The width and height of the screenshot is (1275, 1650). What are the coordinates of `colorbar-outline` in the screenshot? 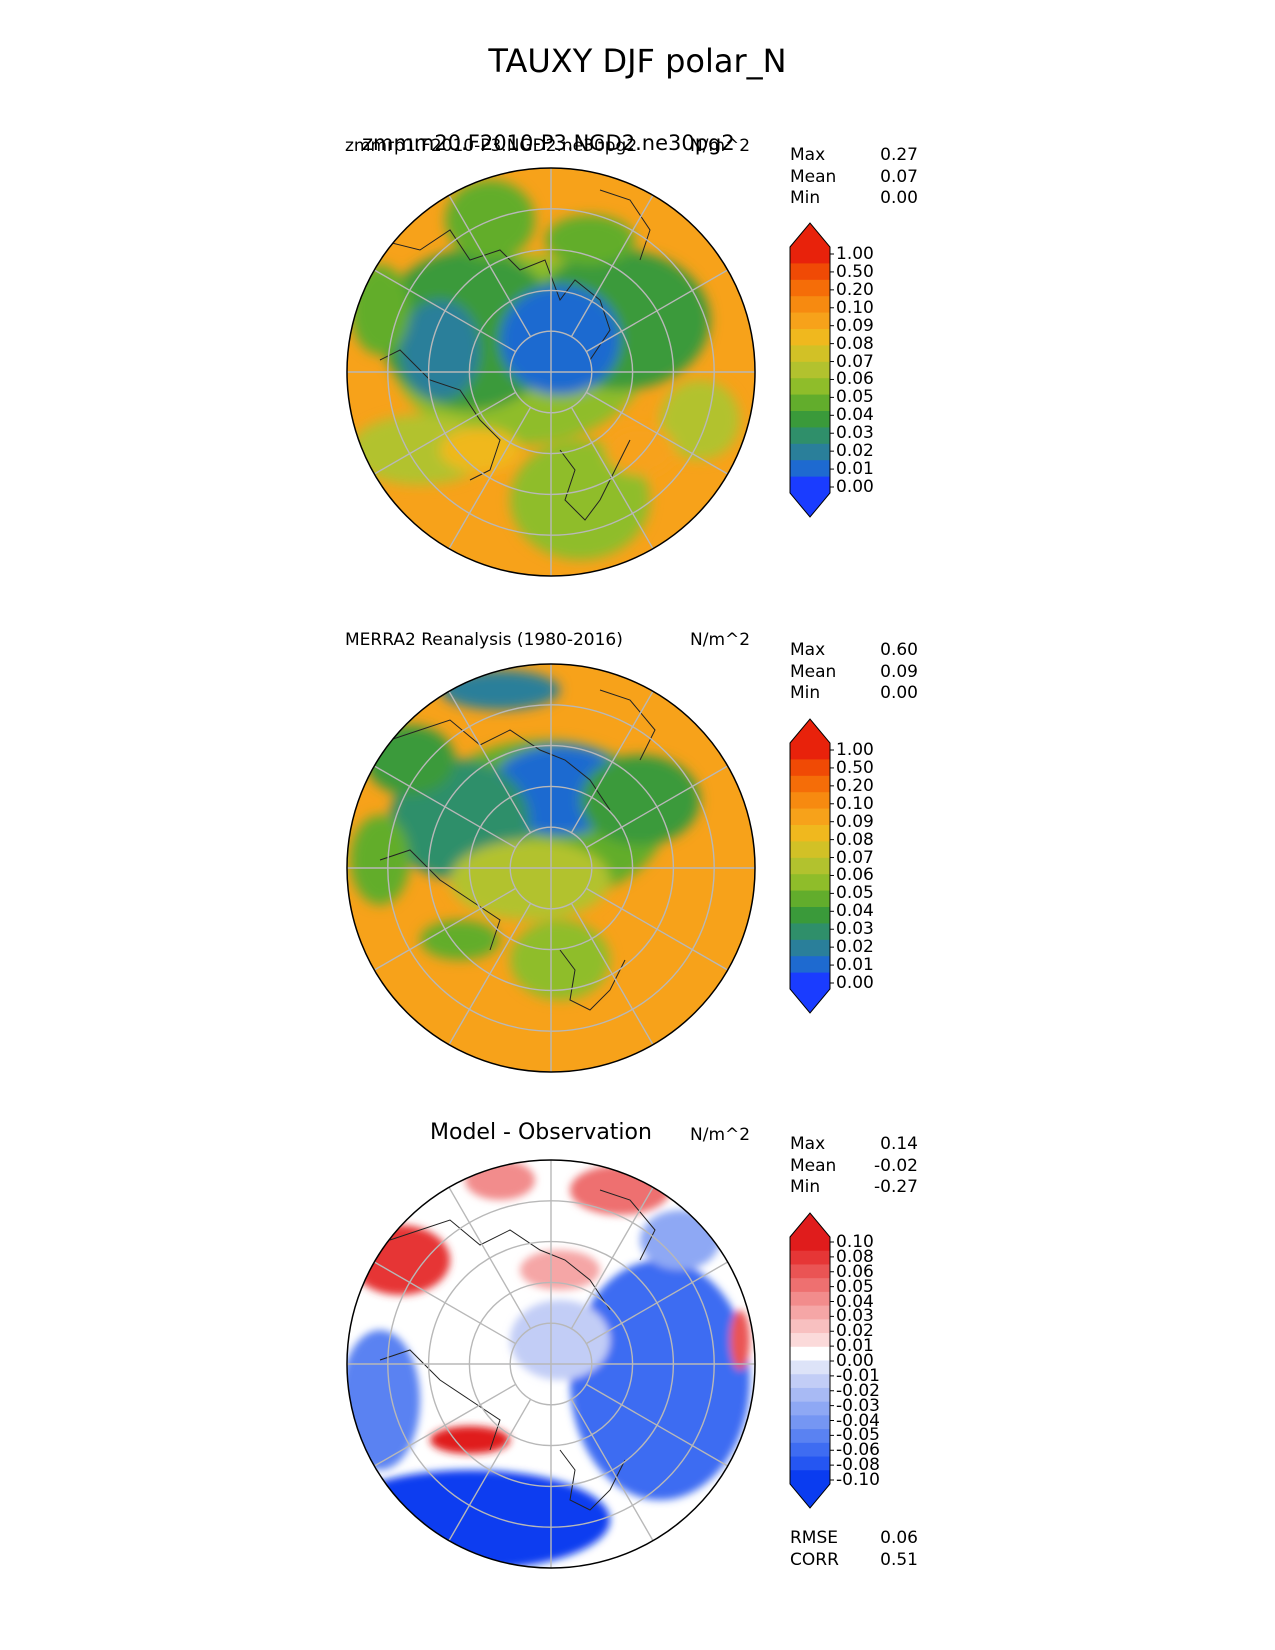 It's located at (810, 866).